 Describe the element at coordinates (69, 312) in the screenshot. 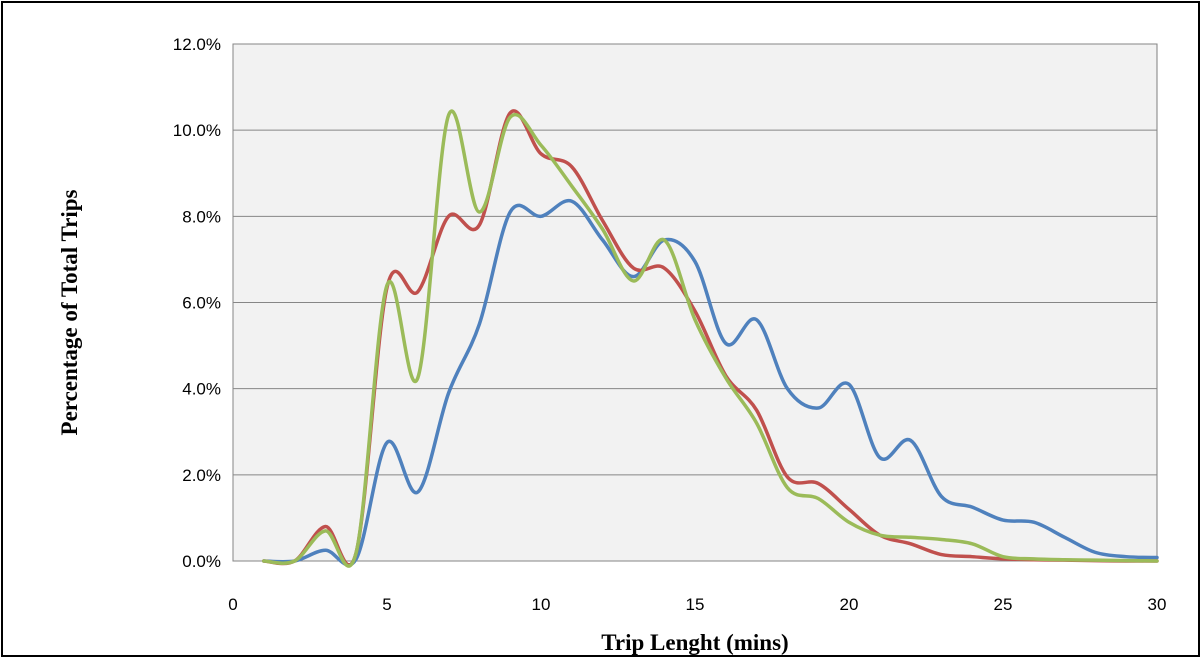

I see `y-axis-title: Percentage of Total Trips` at that location.